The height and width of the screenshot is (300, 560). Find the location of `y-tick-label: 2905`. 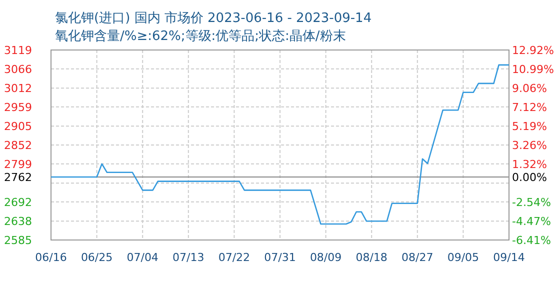

y-tick-label: 2905 is located at coordinates (18, 127).